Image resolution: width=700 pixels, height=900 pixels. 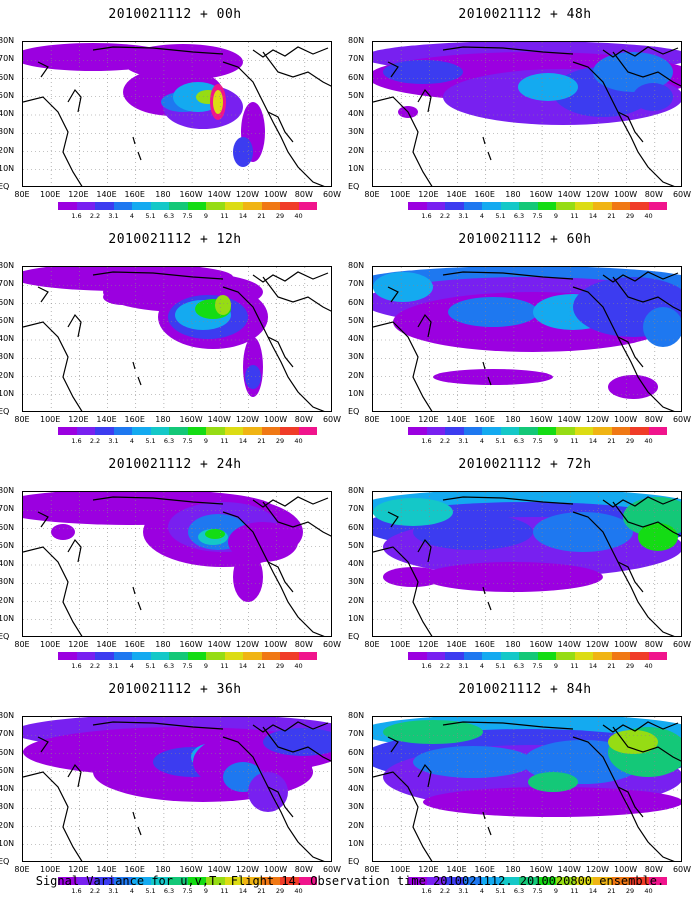 I want to click on lat-tick-label: 60N, so click(x=356, y=302).